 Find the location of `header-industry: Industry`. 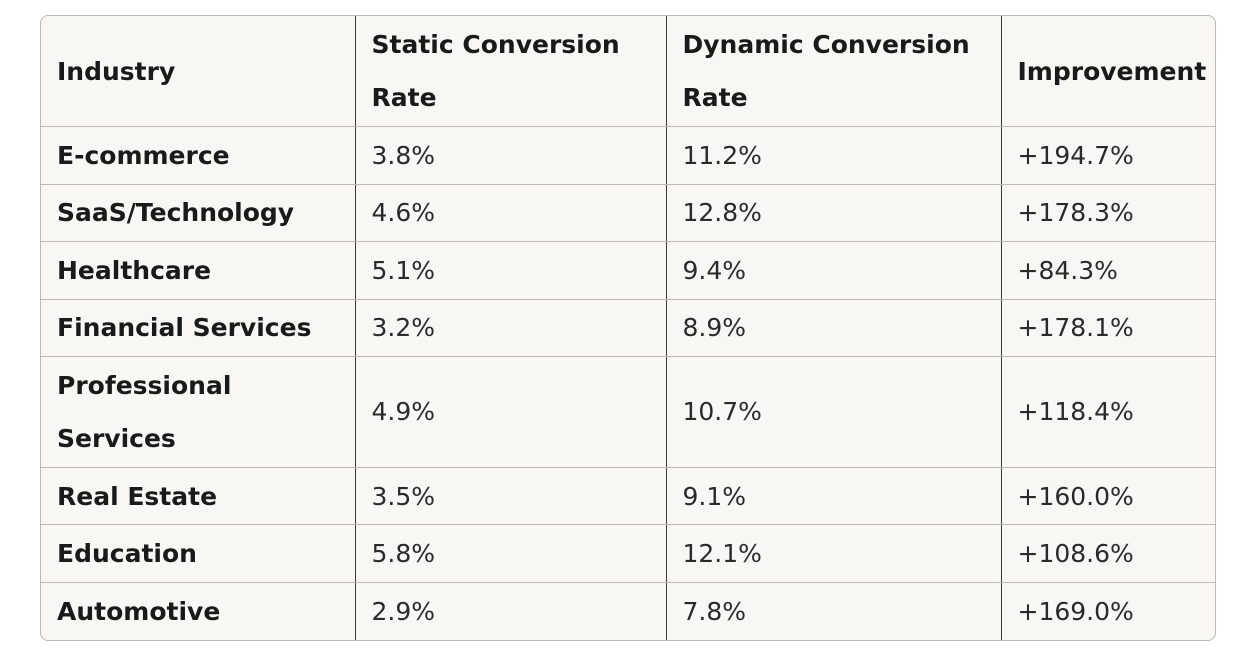

header-industry: Industry is located at coordinates (198, 71).